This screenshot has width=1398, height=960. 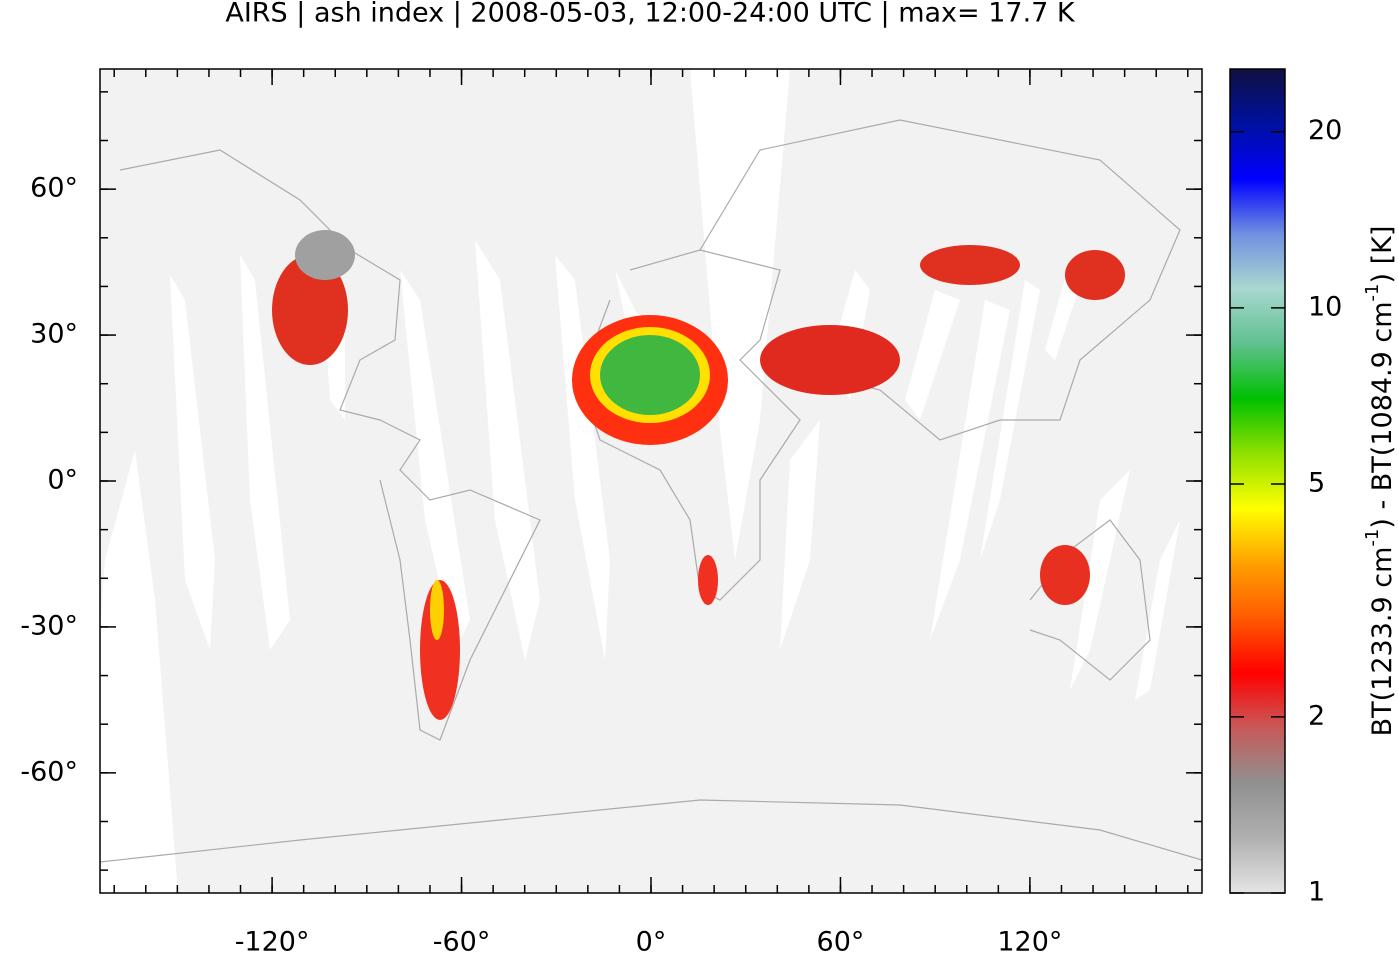 I want to click on y-tick-label: 60°, so click(x=54, y=188).